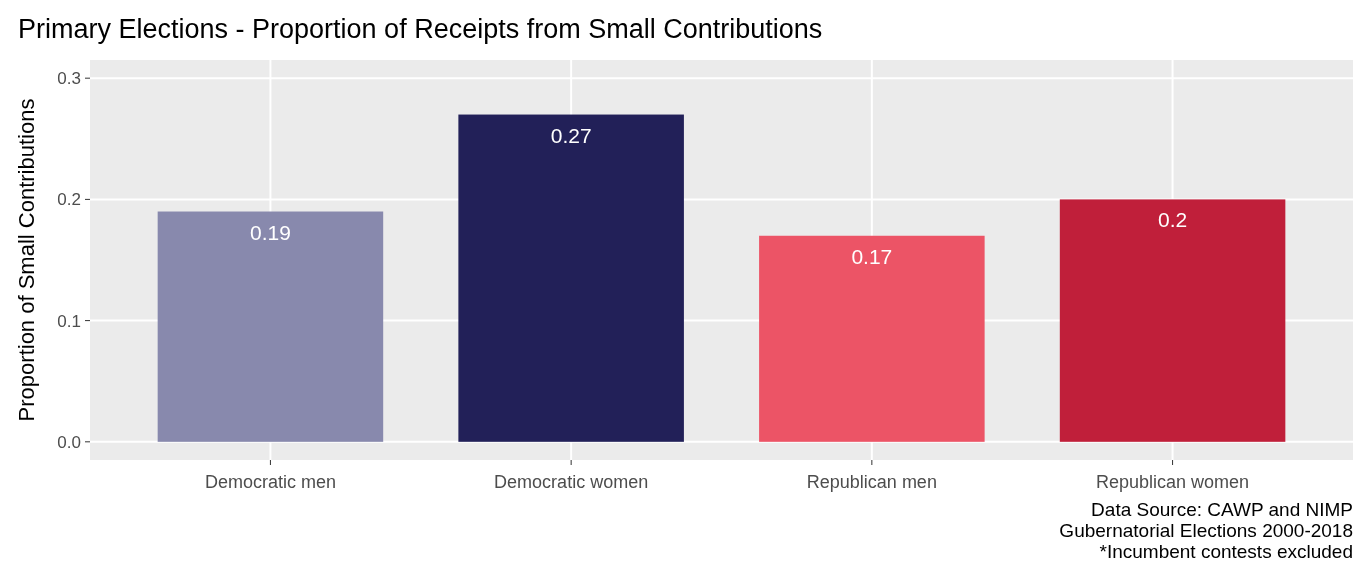  Describe the element at coordinates (871, 482) in the screenshot. I see `x-tick-label: Republican men` at that location.